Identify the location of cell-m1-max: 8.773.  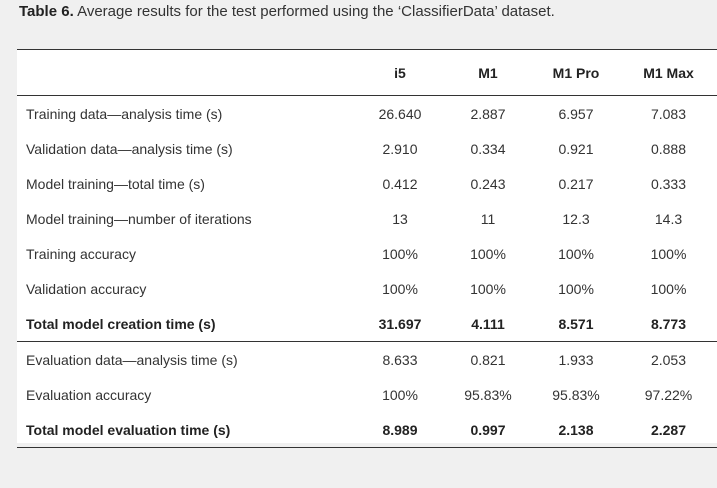
(668, 323).